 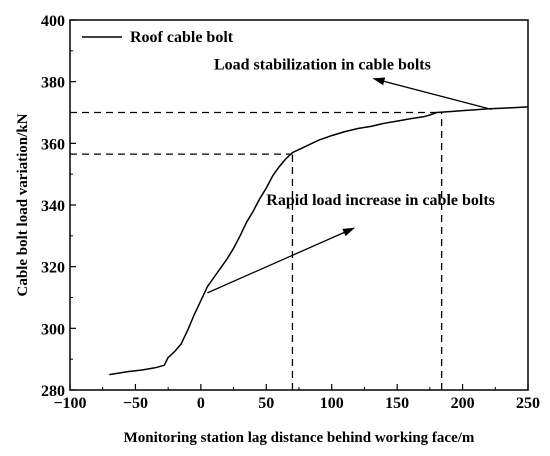 What do you see at coordinates (69, 403) in the screenshot?
I see `x-tick-label: −100` at bounding box center [69, 403].